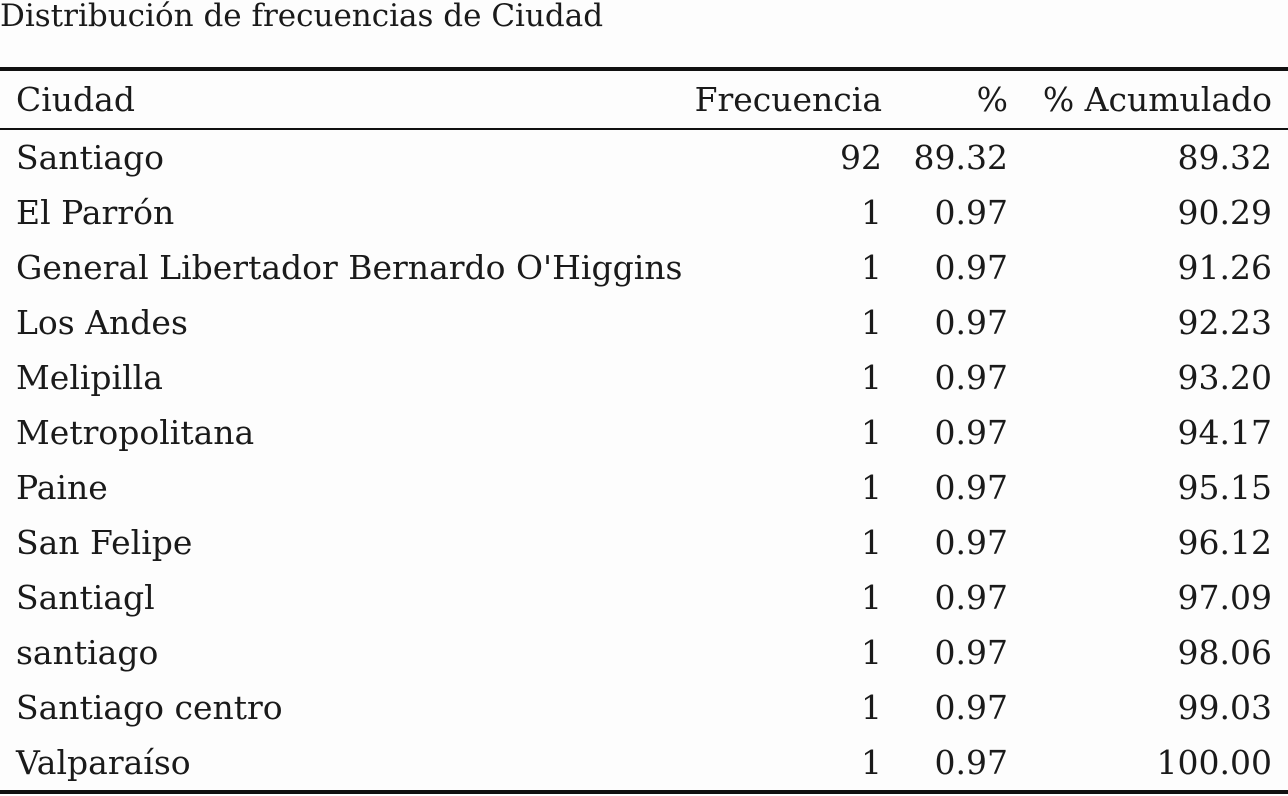  Describe the element at coordinates (1150, 100) in the screenshot. I see `header-percent-acumulado: % Acumulado` at that location.